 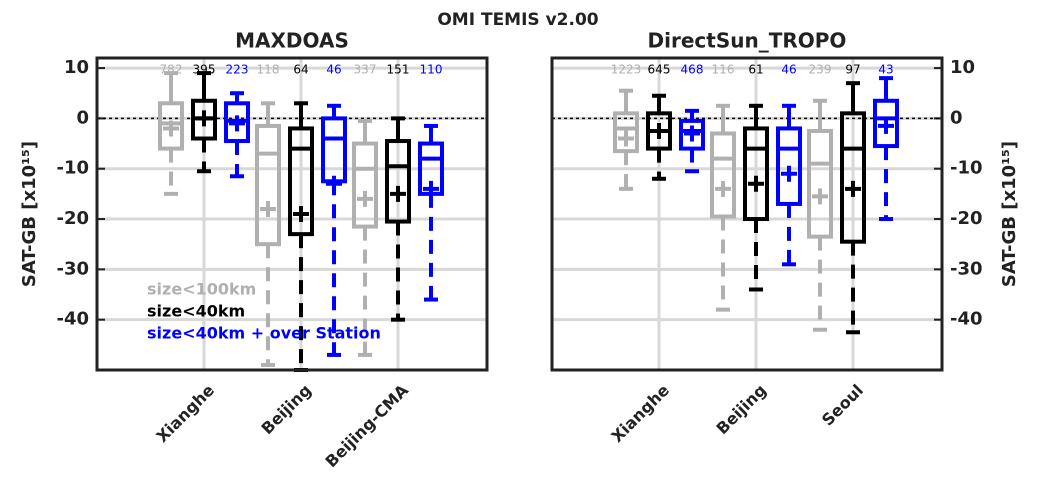 I want to click on x-tick-label: Beijing-CMA, so click(x=366, y=425).